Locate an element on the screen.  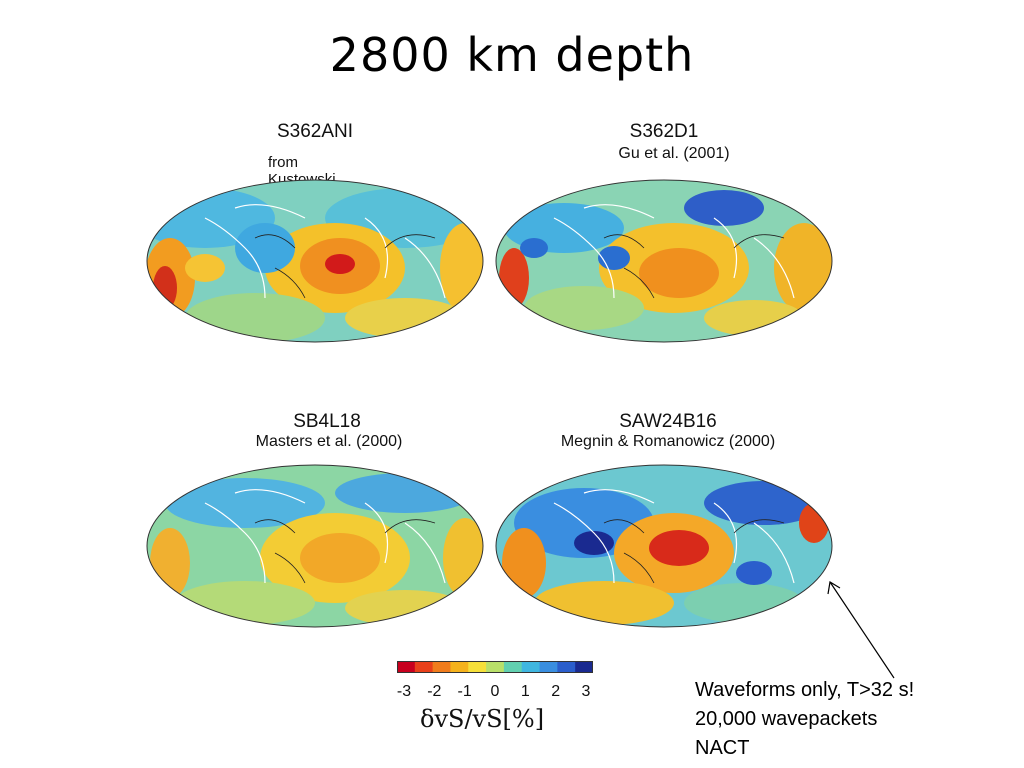
colorbar is located at coordinates (495, 667).